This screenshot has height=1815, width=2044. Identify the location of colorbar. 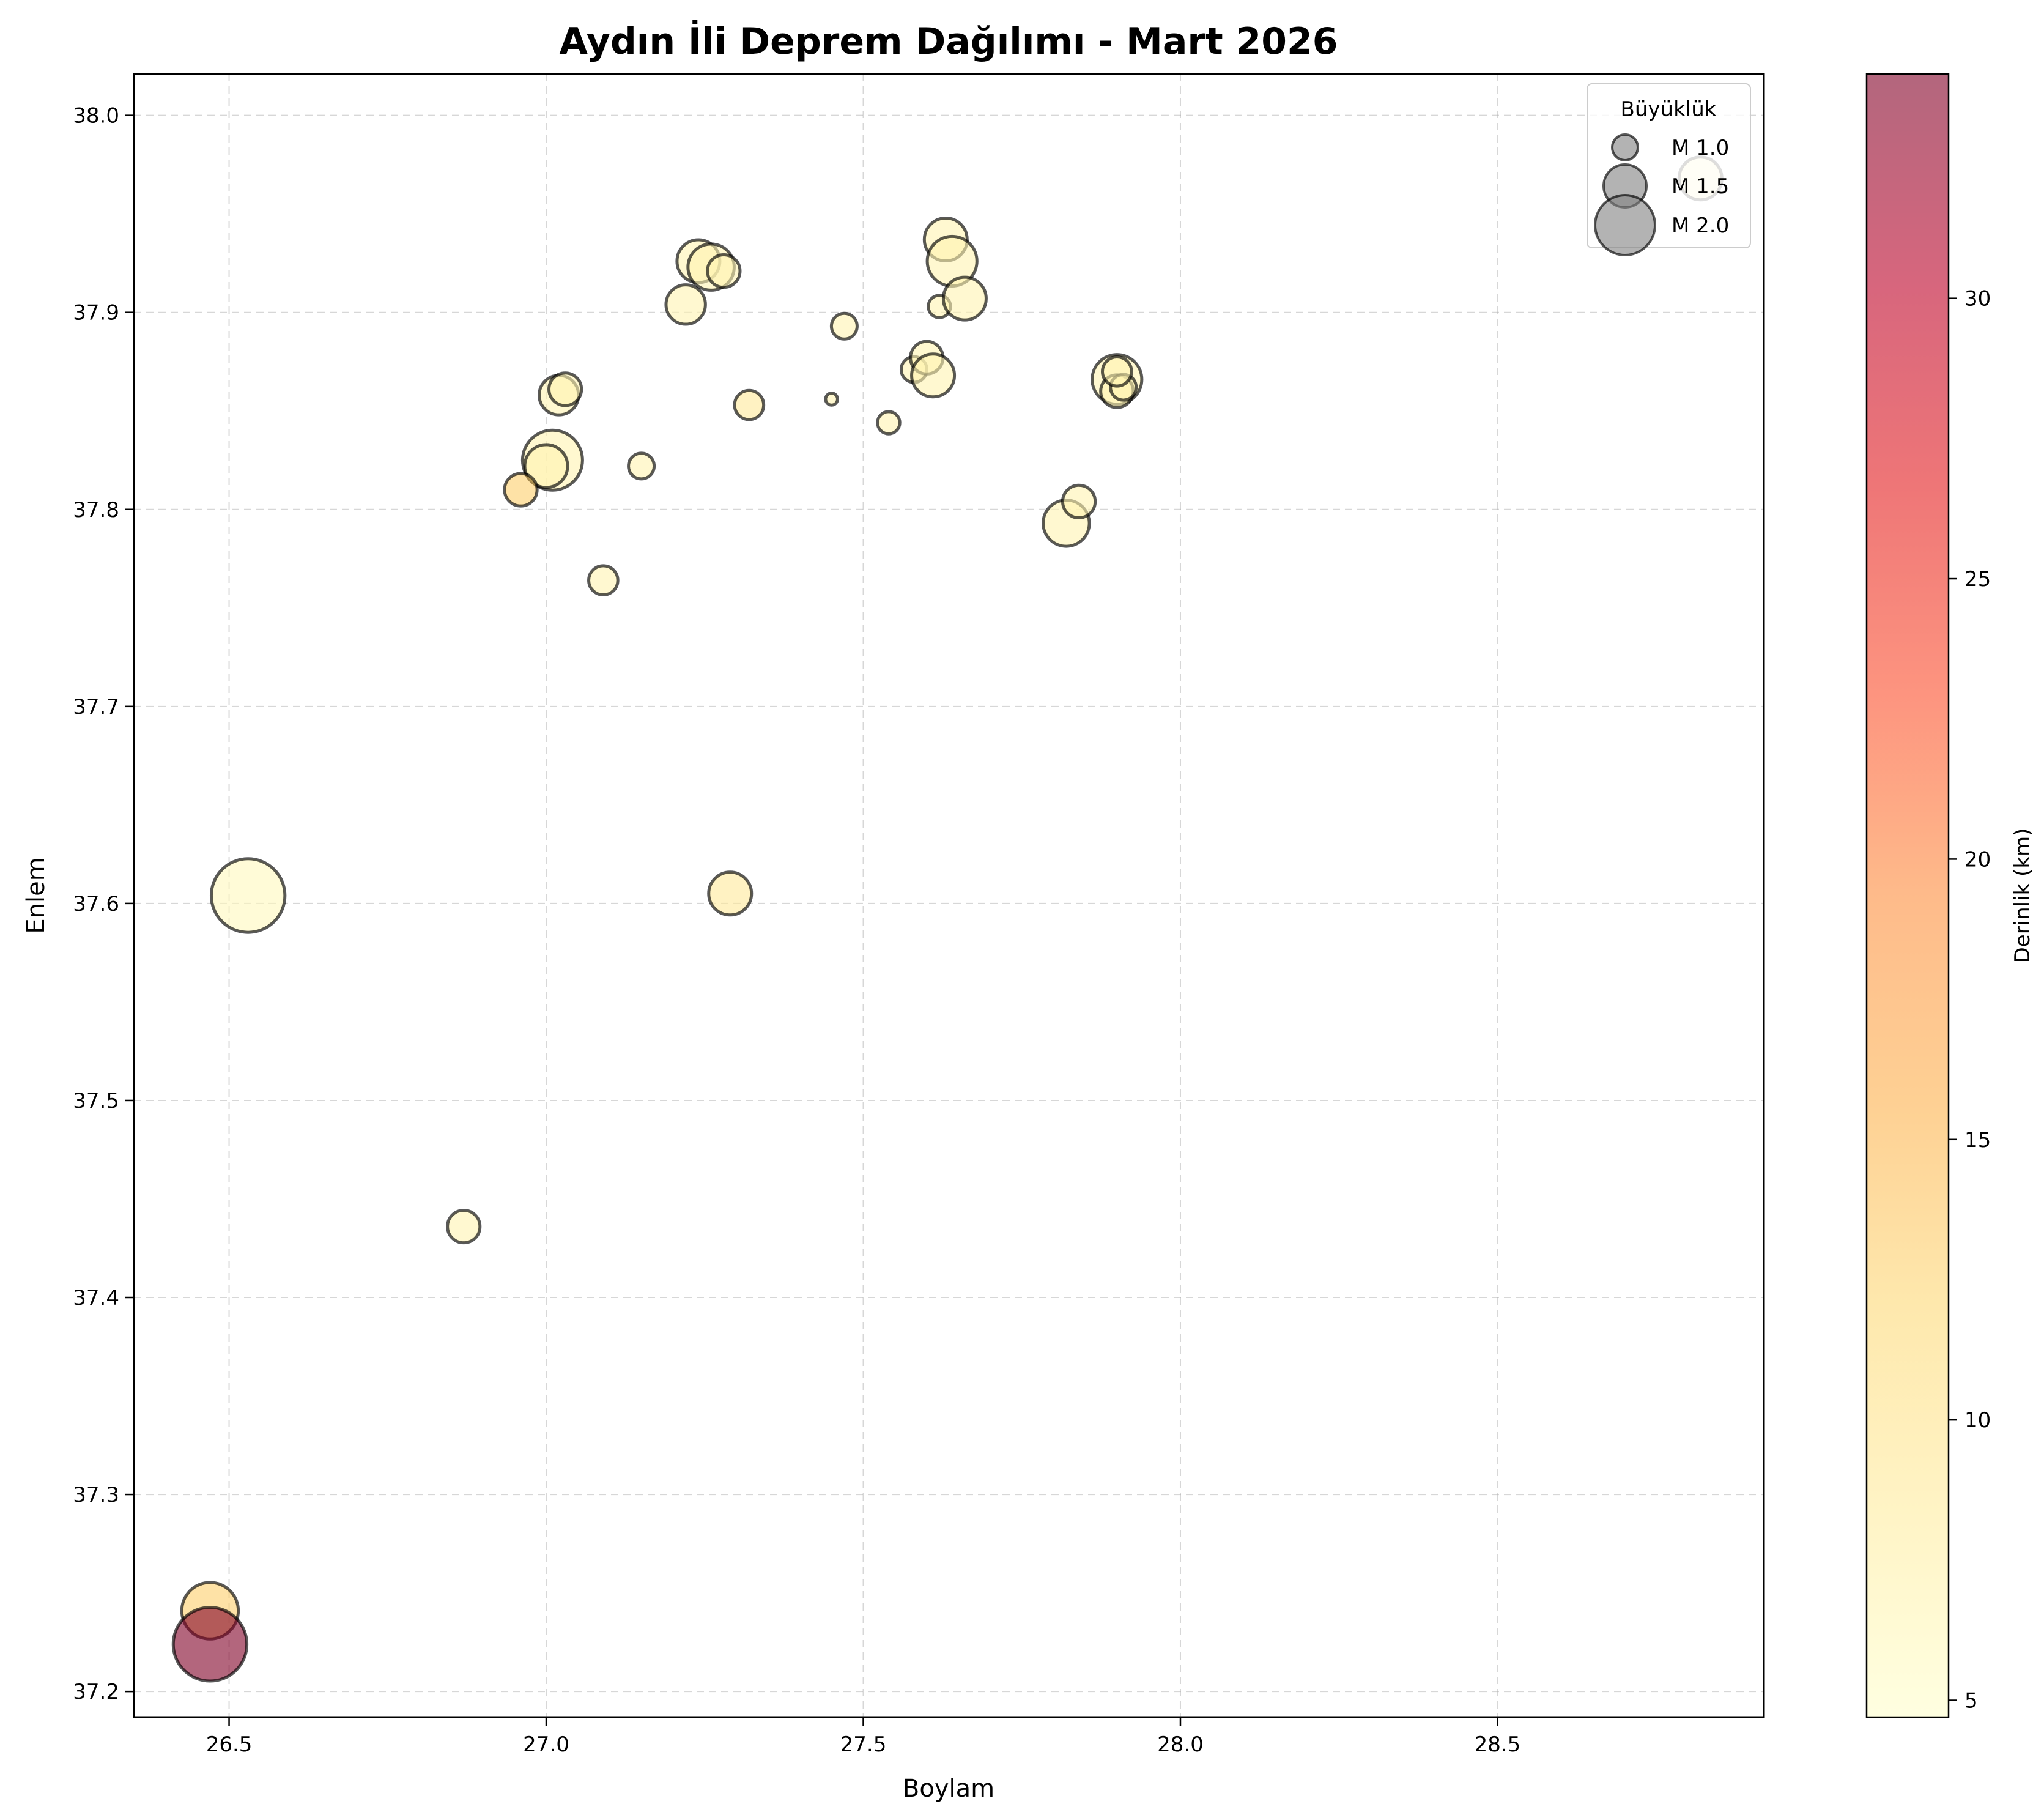
(1907, 896).